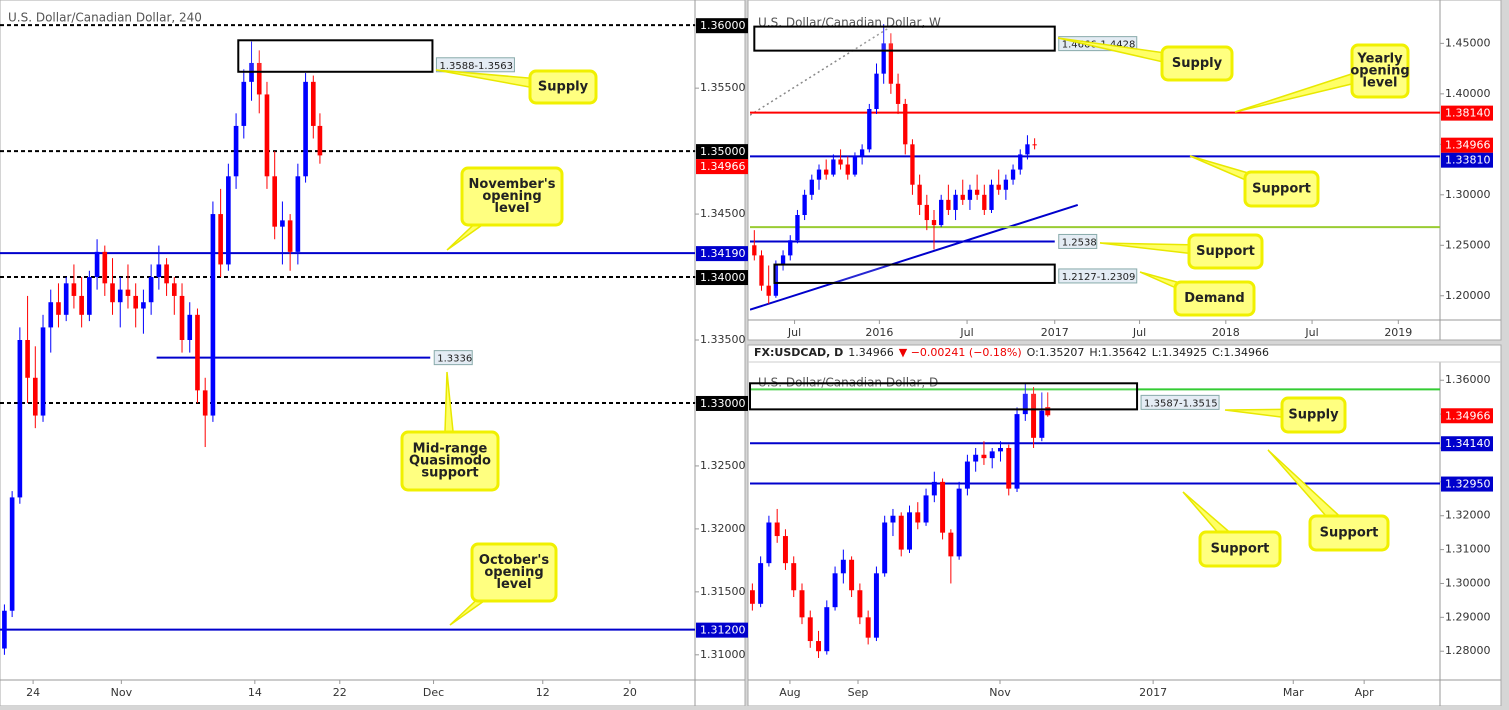 The height and width of the screenshot is (710, 1509). Describe the element at coordinates (723, 213) in the screenshot. I see `y-tick-label: 1.34500` at that location.